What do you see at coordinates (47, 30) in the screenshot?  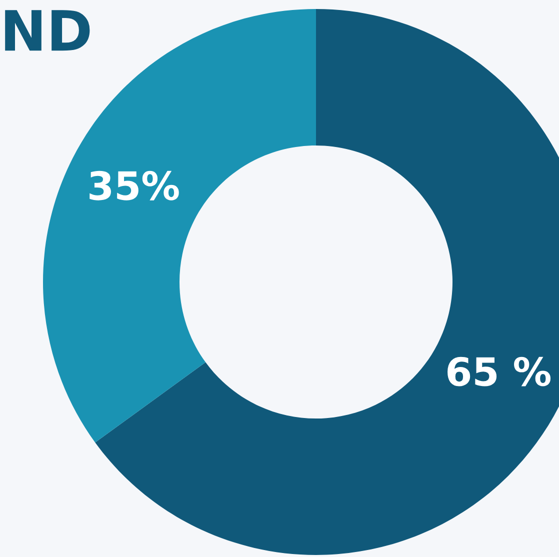 I see `chart-title: ND` at bounding box center [47, 30].